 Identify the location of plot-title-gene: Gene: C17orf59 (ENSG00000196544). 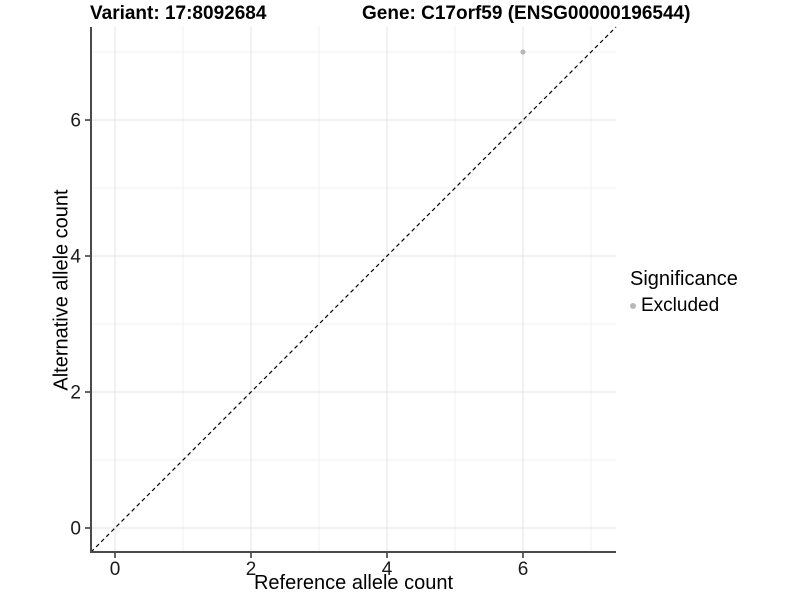
(526, 13).